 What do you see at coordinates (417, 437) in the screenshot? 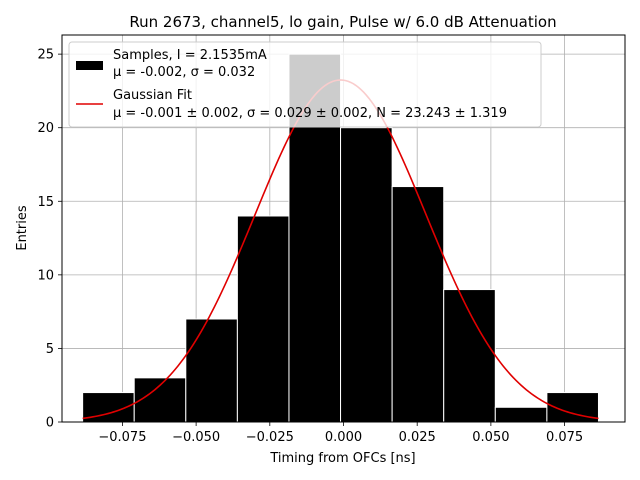
I see `x-tick-label: 0.025` at bounding box center [417, 437].